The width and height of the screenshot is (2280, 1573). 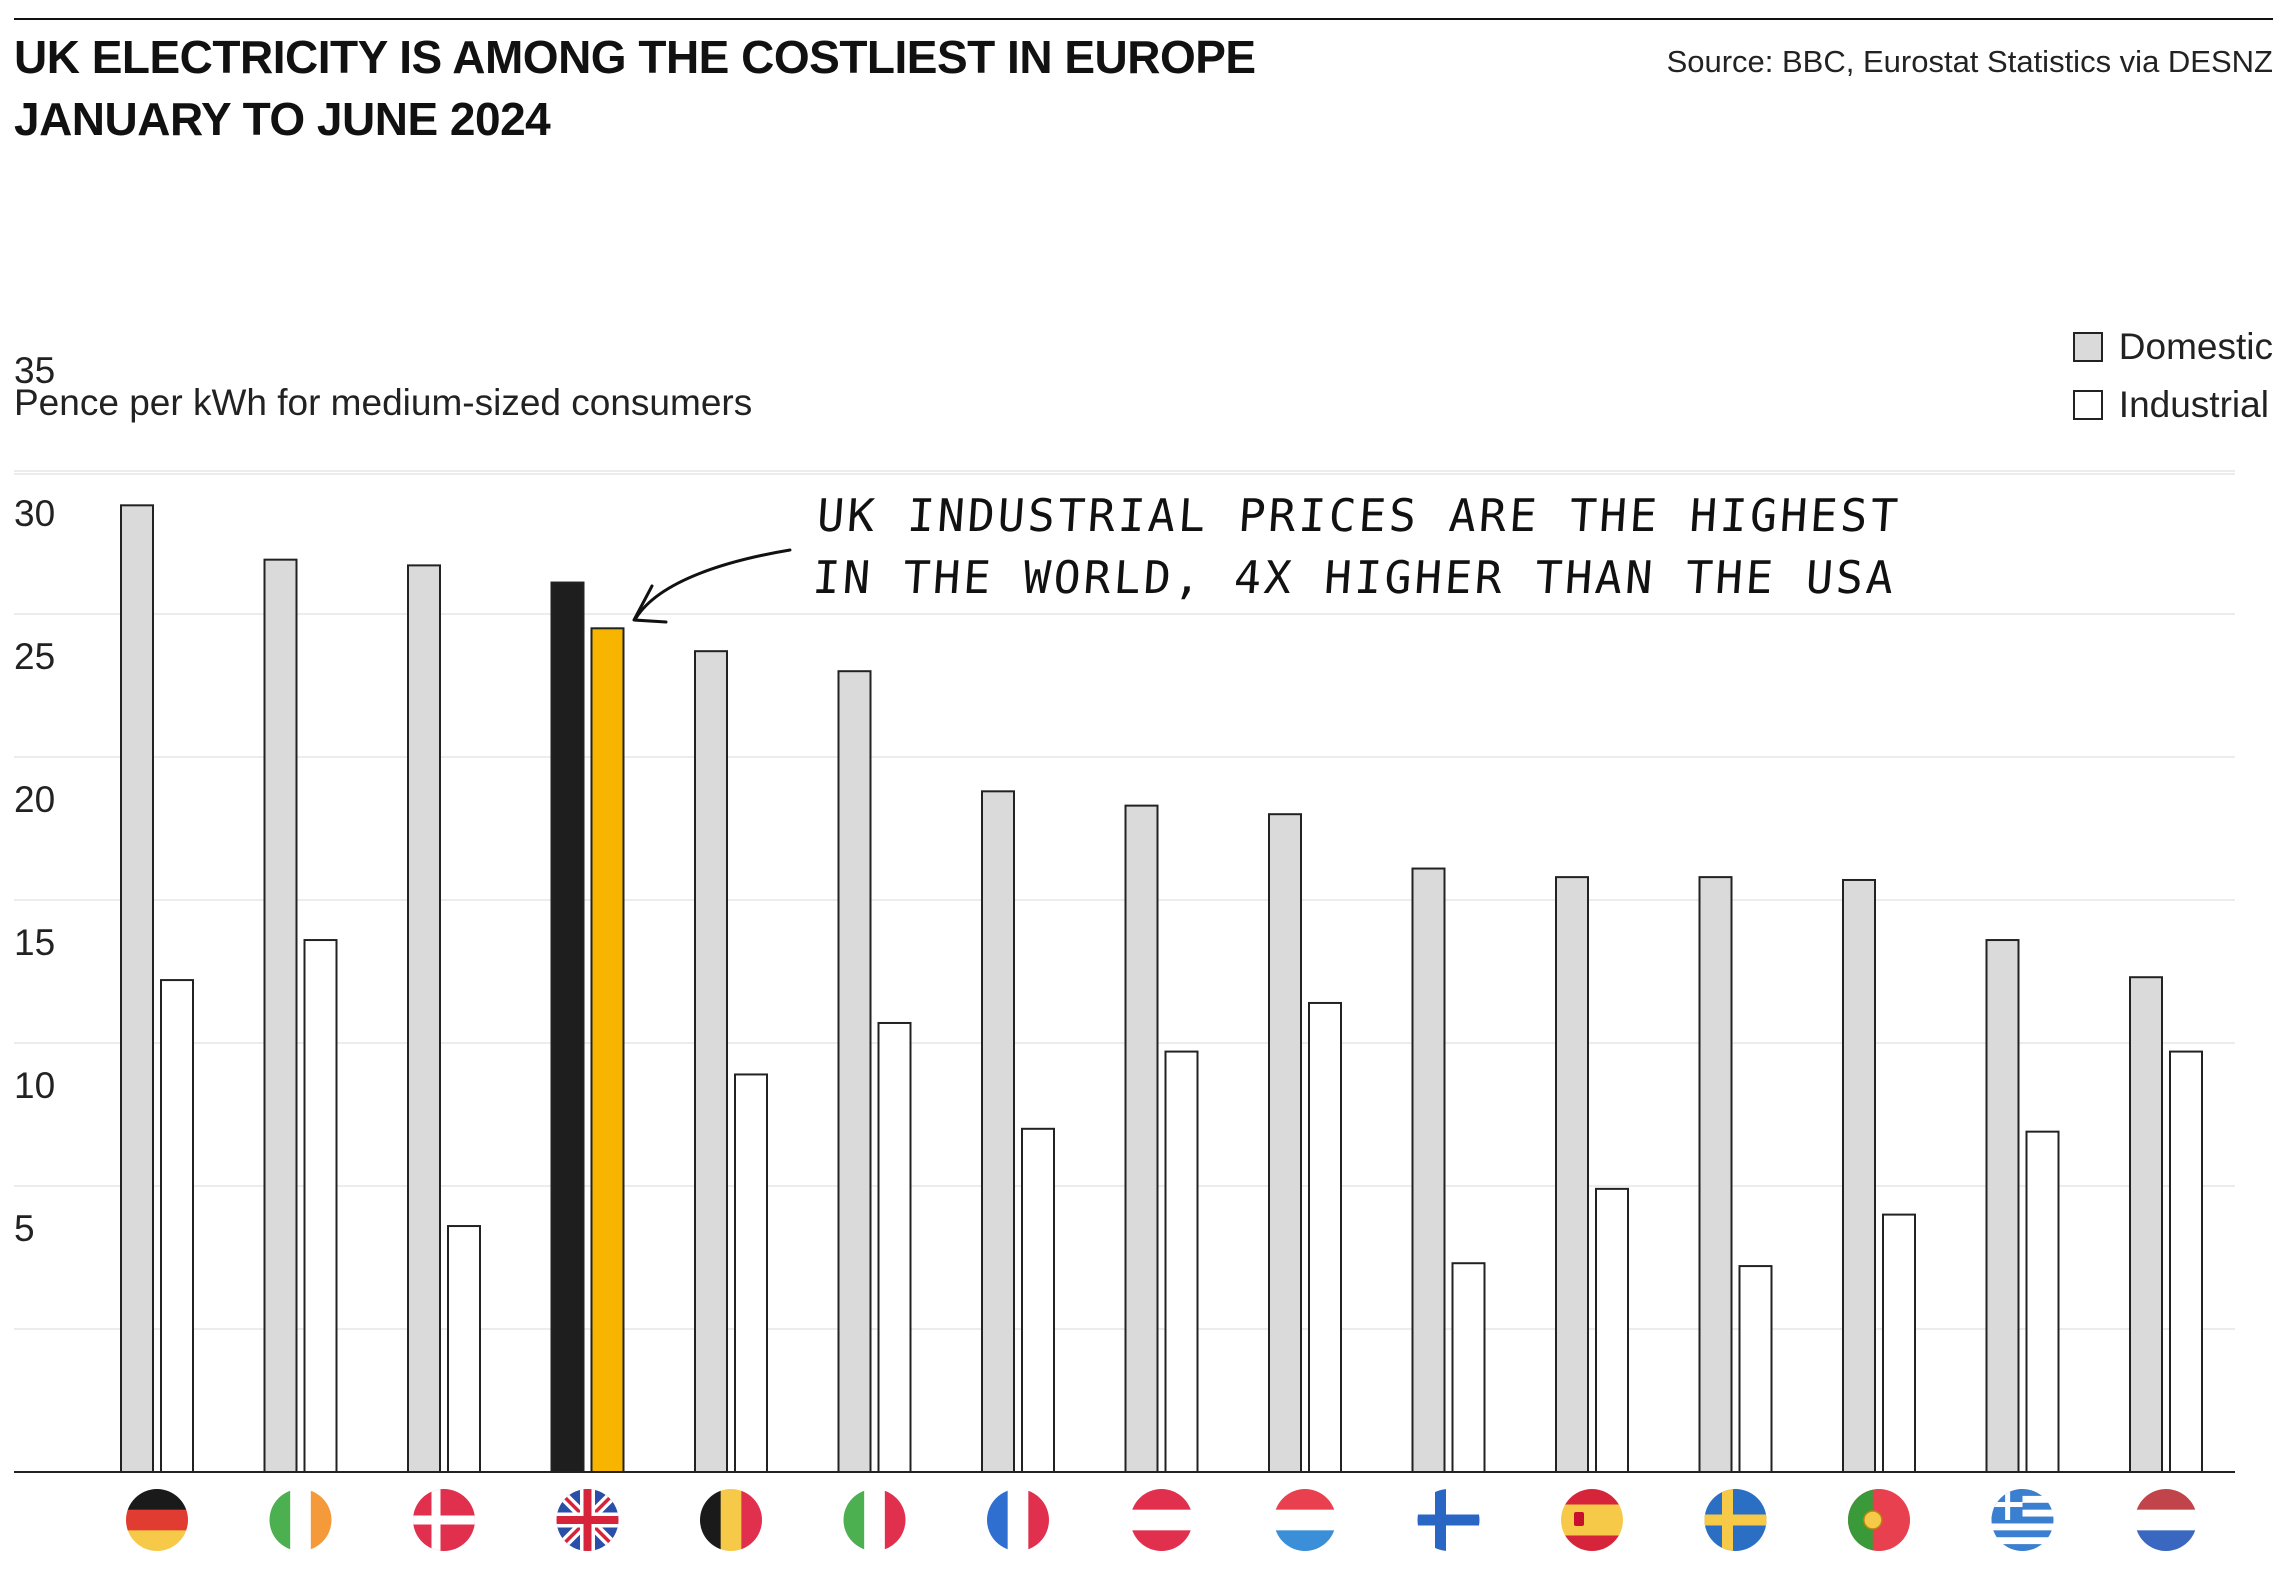 I want to click on legend: Domestic Industrial, so click(x=2172, y=376).